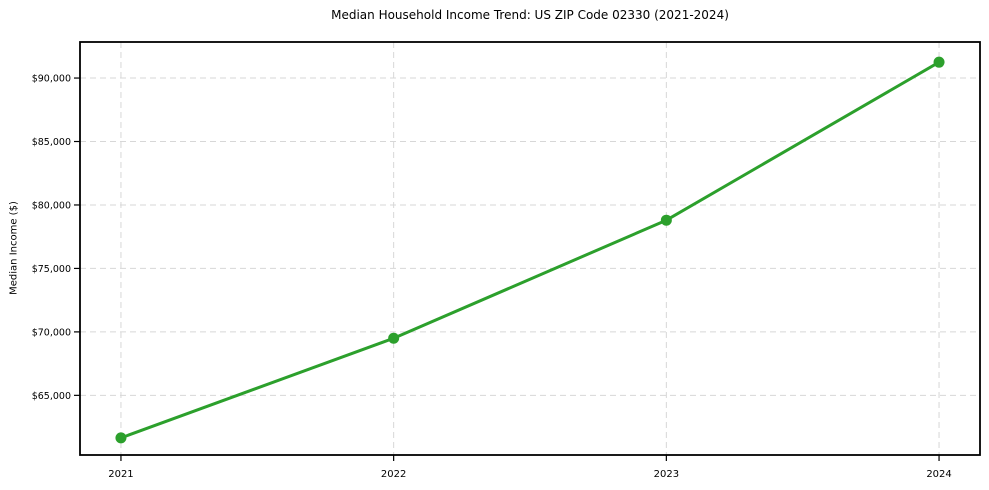 The image size is (989, 490). Describe the element at coordinates (939, 62) in the screenshot. I see `data-point-2024` at that location.